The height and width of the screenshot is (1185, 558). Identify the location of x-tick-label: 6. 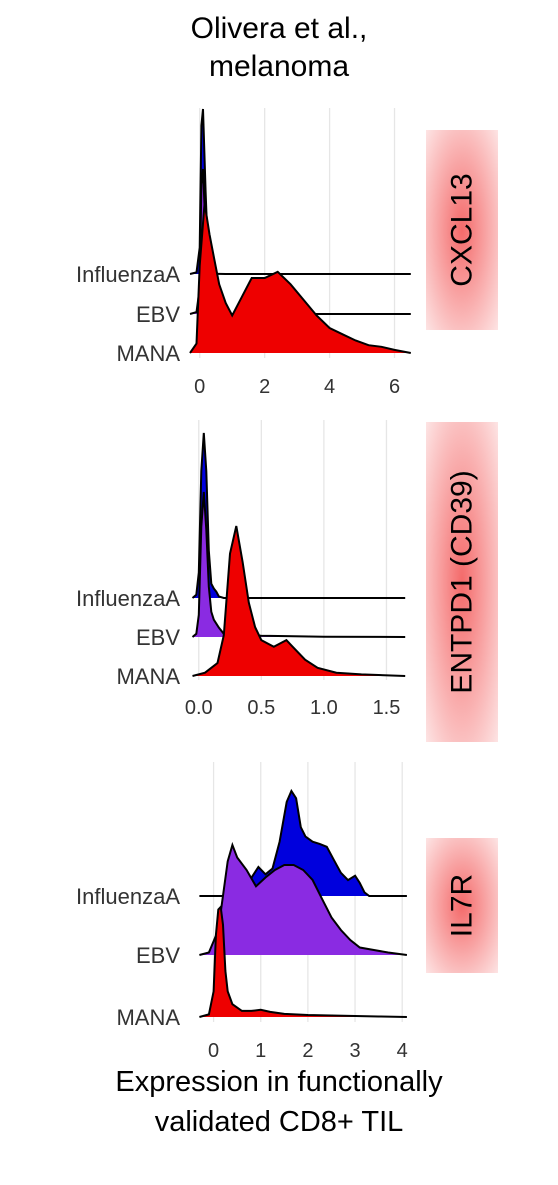
(394, 387).